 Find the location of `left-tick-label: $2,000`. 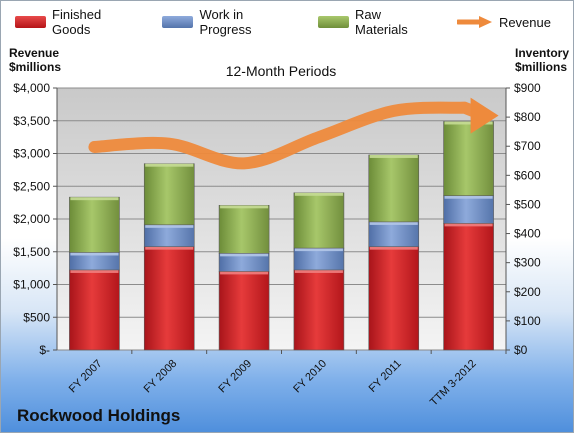

left-tick-label: $2,000 is located at coordinates (31, 219).